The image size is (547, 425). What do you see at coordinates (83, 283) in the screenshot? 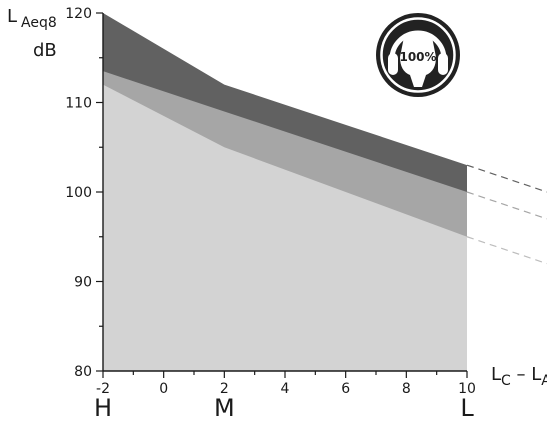
I see `y-tick-label: 90` at bounding box center [83, 283].